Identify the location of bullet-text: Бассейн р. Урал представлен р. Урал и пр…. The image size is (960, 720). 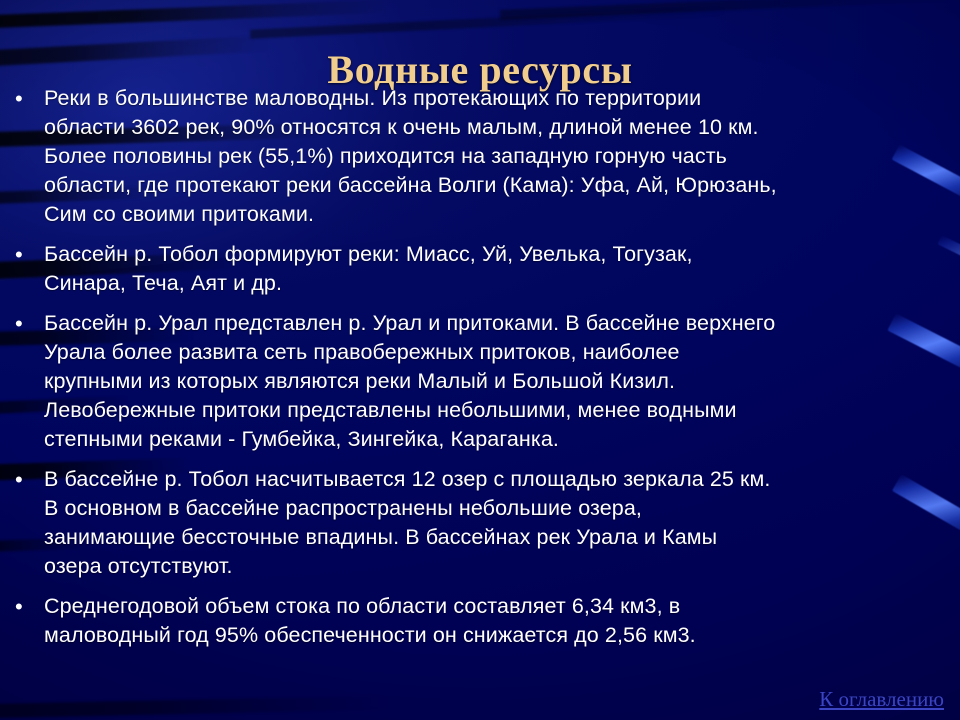
(410, 381).